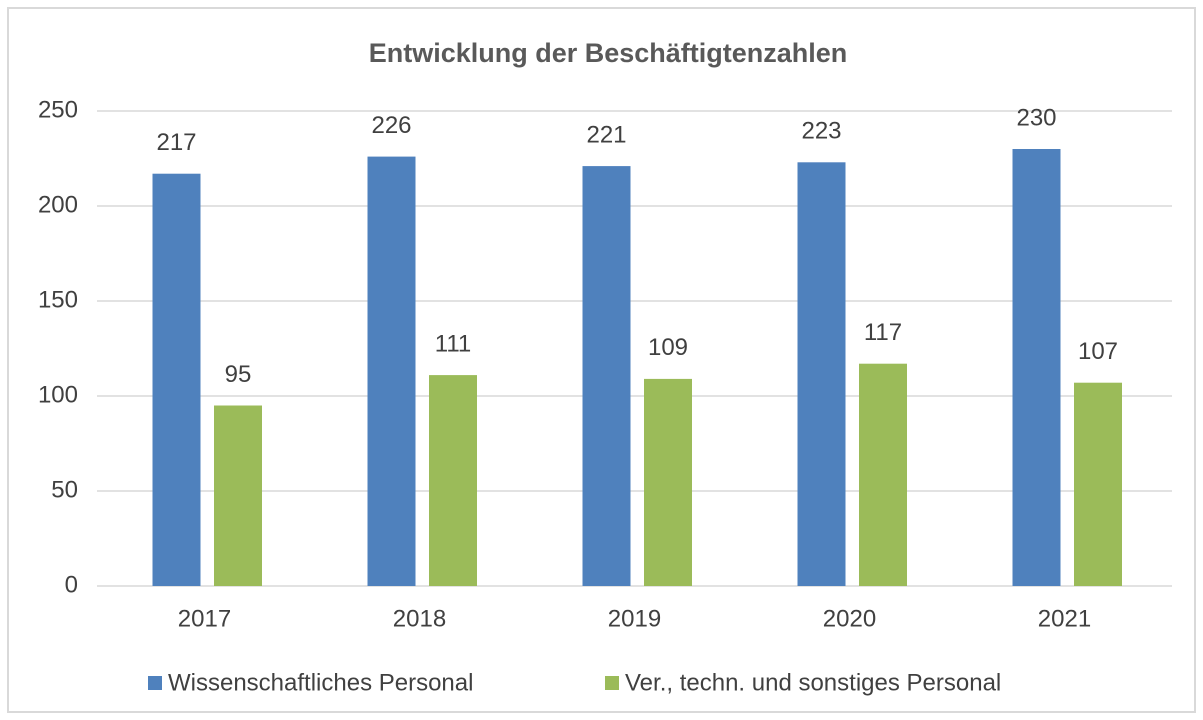 The image size is (1203, 720). Describe the element at coordinates (849, 618) in the screenshot. I see `x-tick-label: 2020` at that location.